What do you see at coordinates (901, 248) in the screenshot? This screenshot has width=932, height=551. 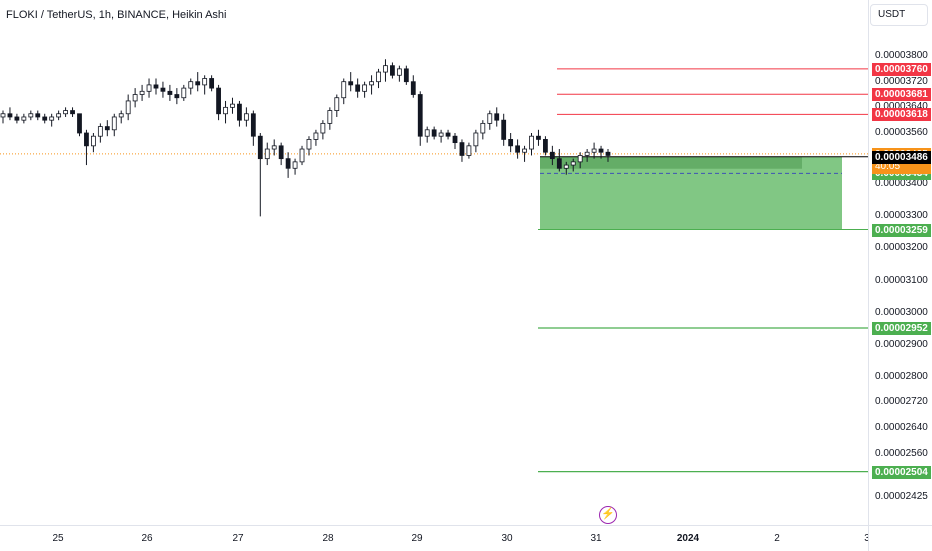 I see `price-tick-label: 0.00003200` at bounding box center [901, 248].